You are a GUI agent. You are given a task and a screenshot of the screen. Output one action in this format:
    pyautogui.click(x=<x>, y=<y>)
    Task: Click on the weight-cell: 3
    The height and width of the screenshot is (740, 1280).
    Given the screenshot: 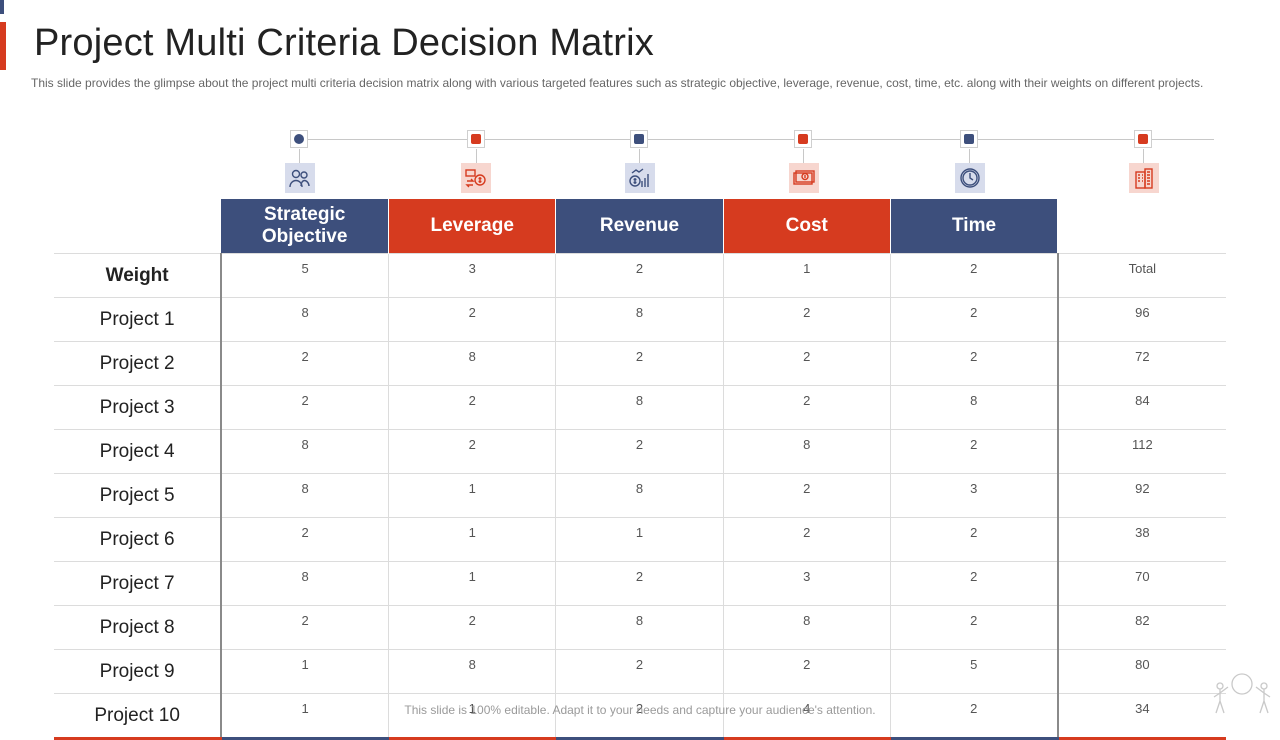 What is the action you would take?
    pyautogui.click(x=472, y=275)
    